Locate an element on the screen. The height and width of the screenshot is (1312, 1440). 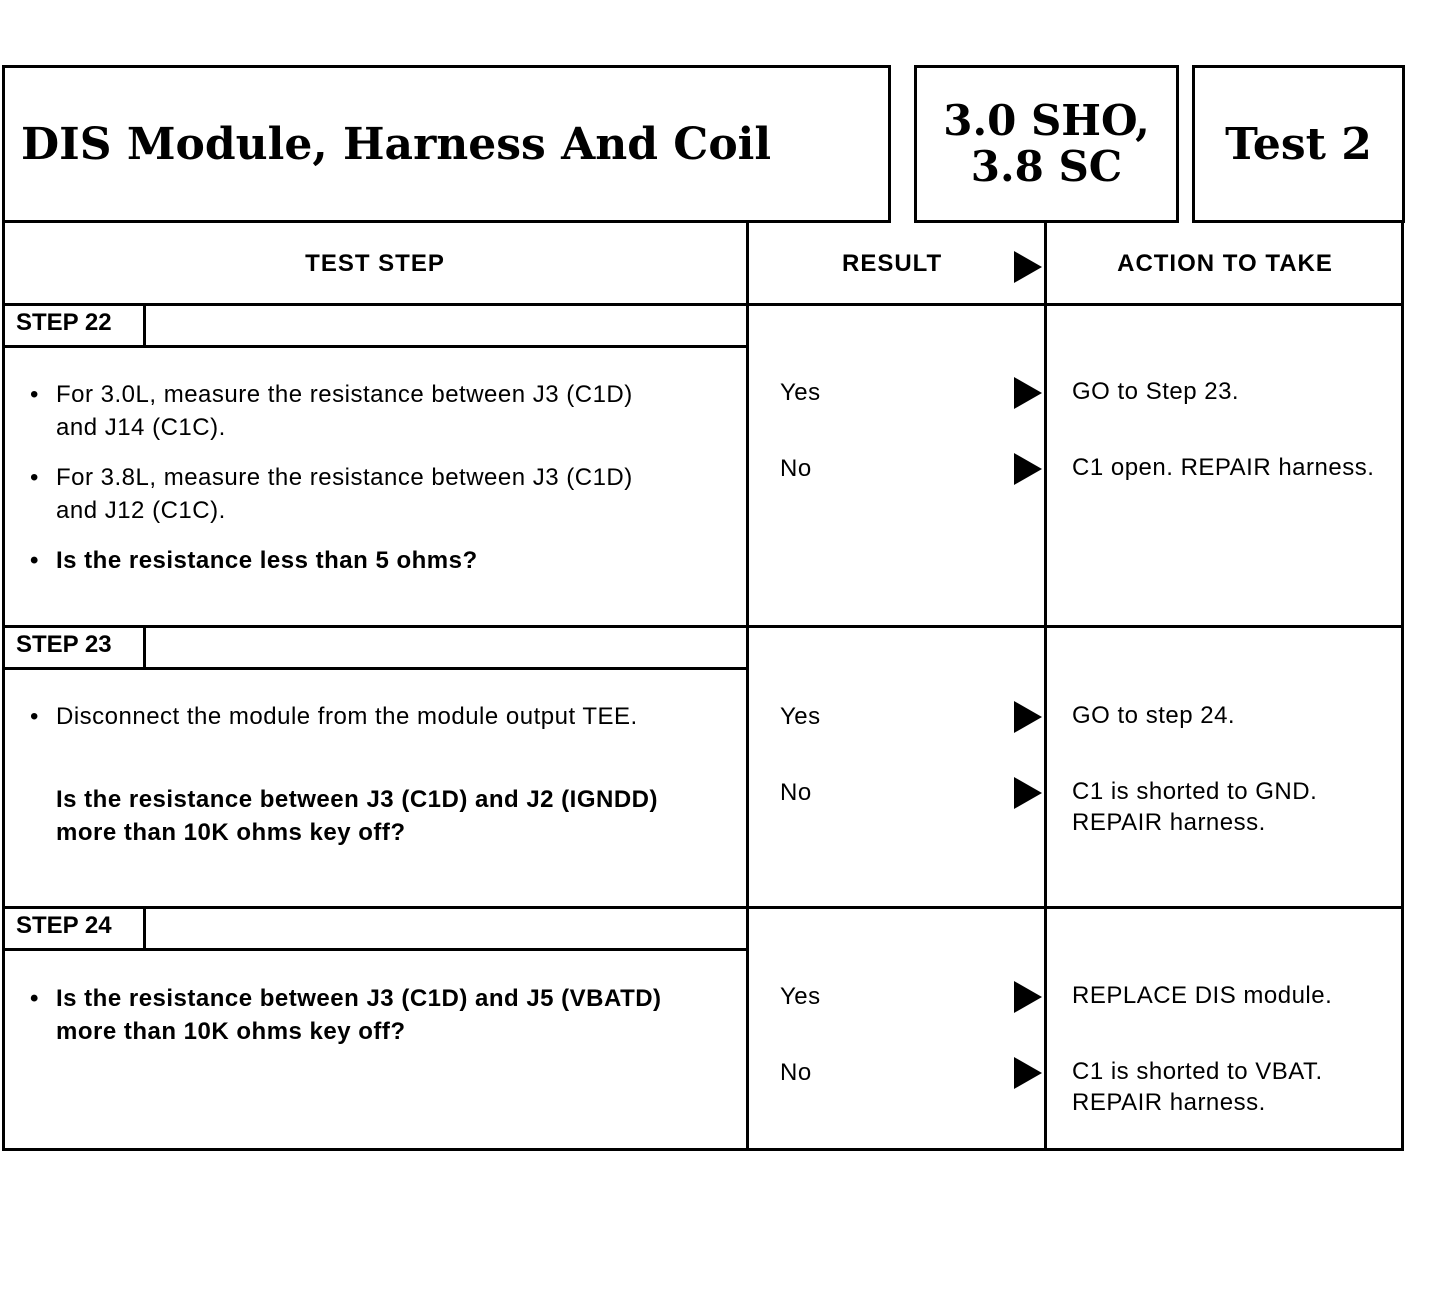
engine-line: 3.8 SC is located at coordinates (1046, 166).